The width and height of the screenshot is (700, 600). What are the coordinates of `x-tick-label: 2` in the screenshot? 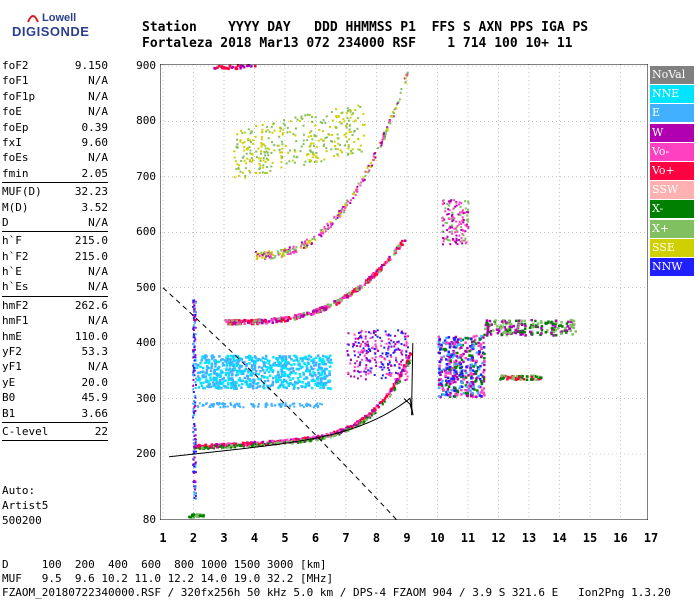 It's located at (193, 538).